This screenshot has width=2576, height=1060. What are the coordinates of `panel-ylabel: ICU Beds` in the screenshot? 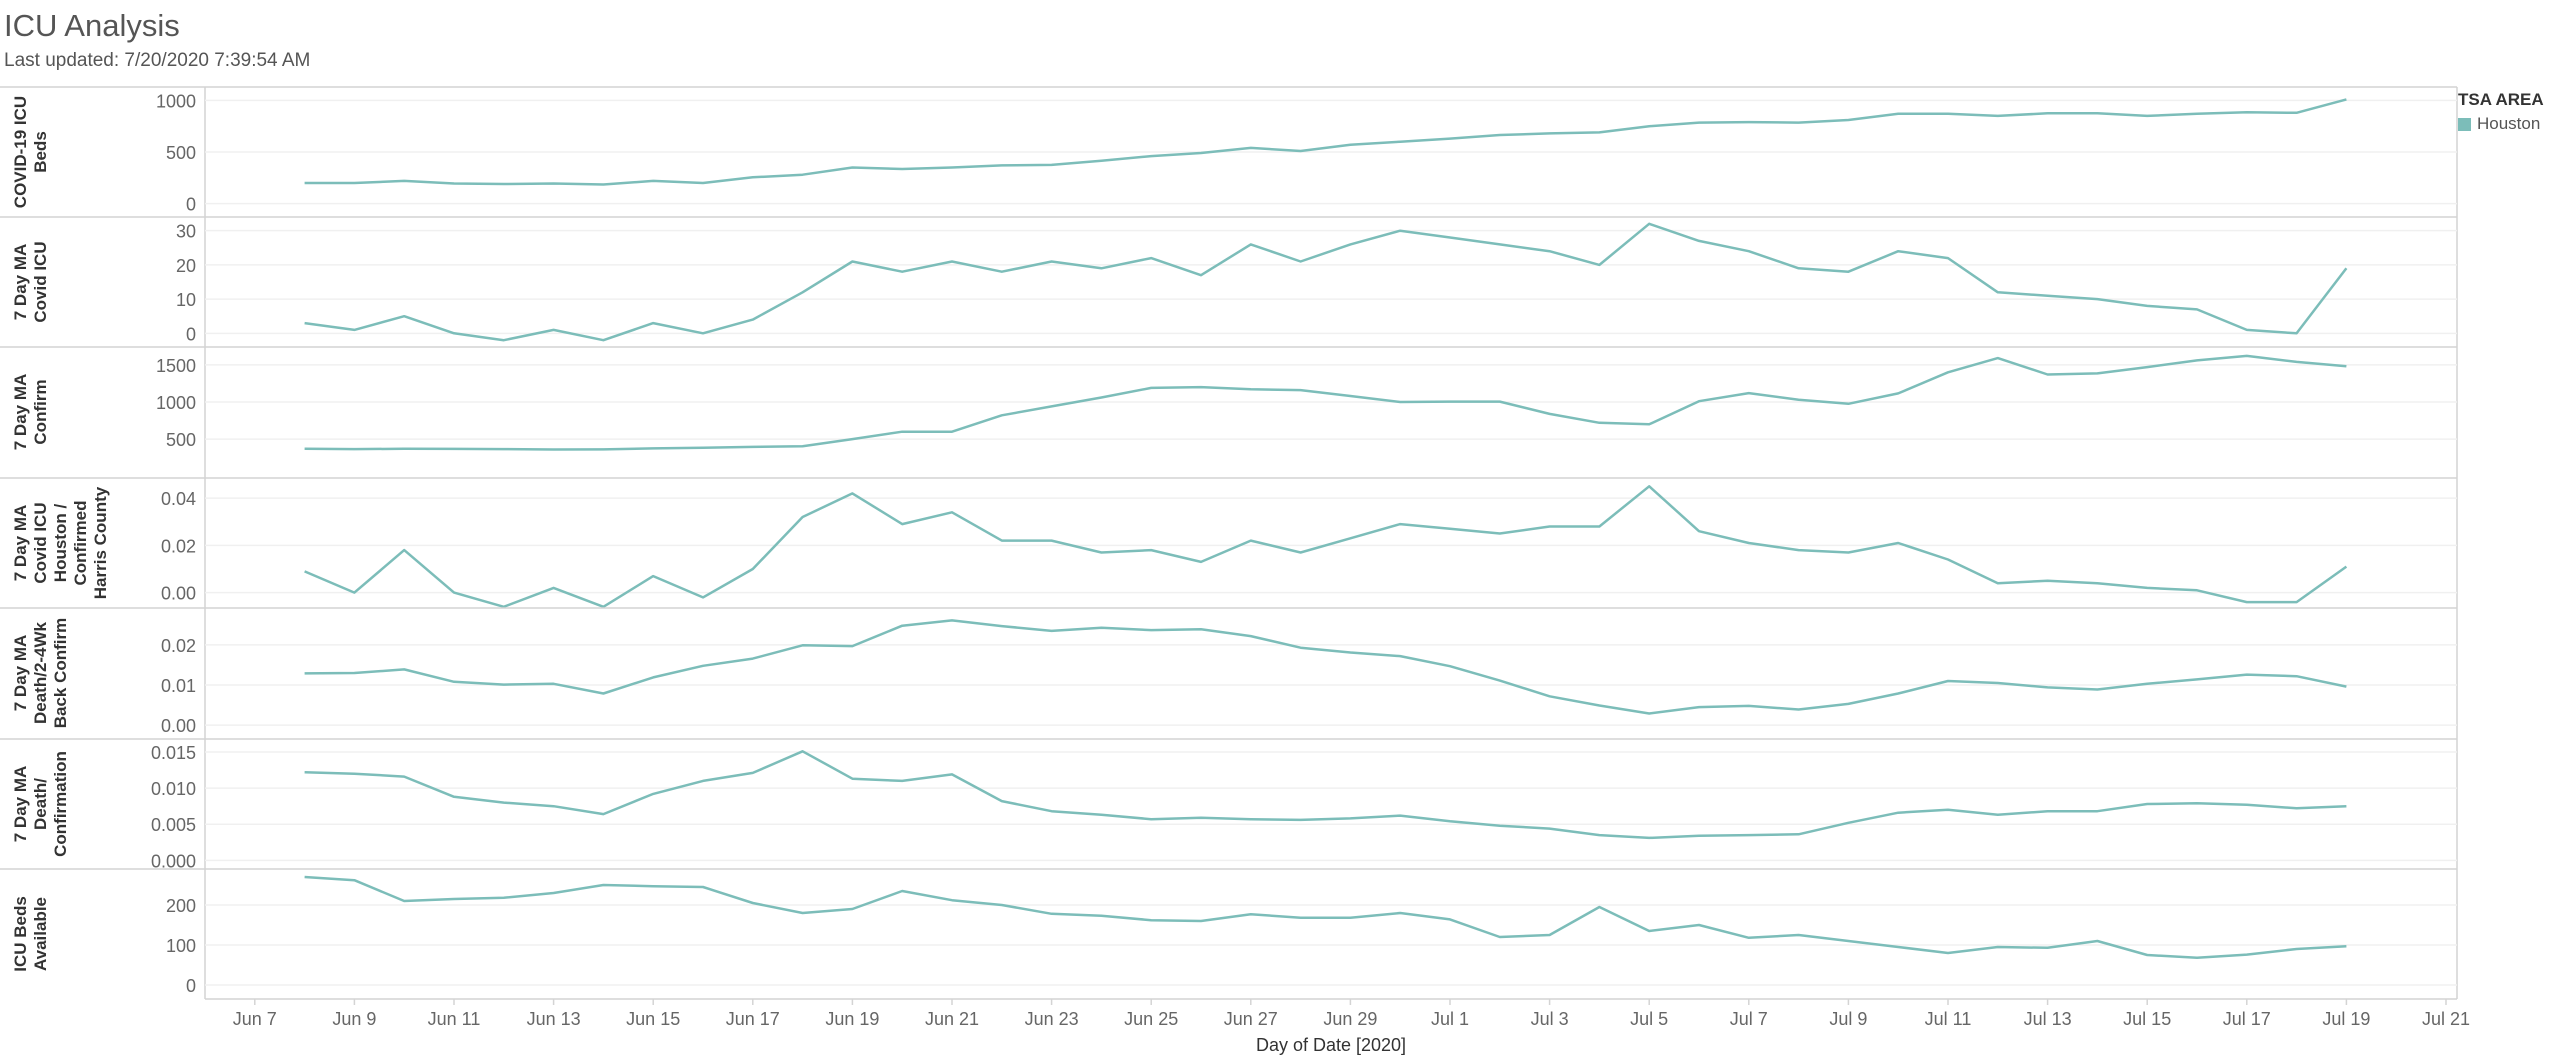 It's located at (20, 934).